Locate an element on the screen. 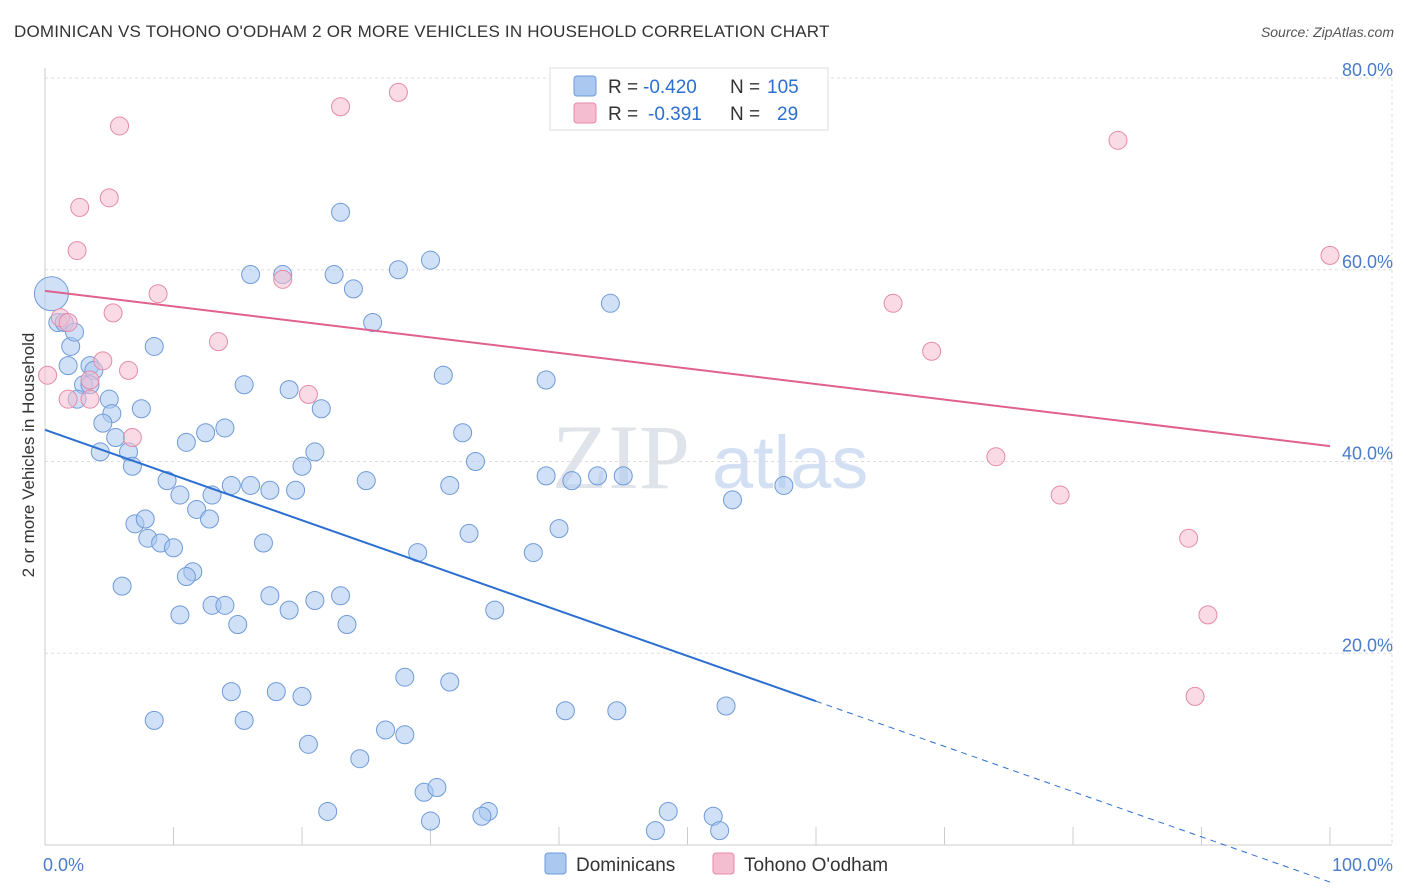  legend-n-value-2: 29 is located at coordinates (787, 114).